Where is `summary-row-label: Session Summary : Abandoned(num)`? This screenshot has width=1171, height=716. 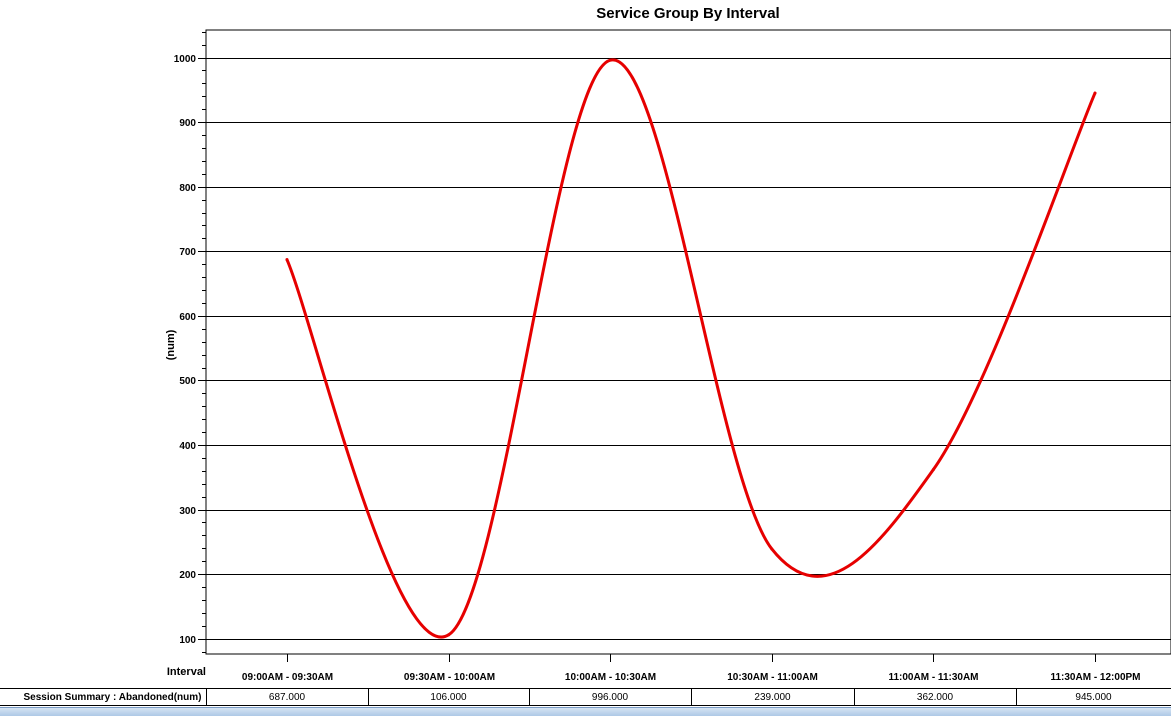 summary-row-label: Session Summary : Abandoned(num) is located at coordinates (103, 697).